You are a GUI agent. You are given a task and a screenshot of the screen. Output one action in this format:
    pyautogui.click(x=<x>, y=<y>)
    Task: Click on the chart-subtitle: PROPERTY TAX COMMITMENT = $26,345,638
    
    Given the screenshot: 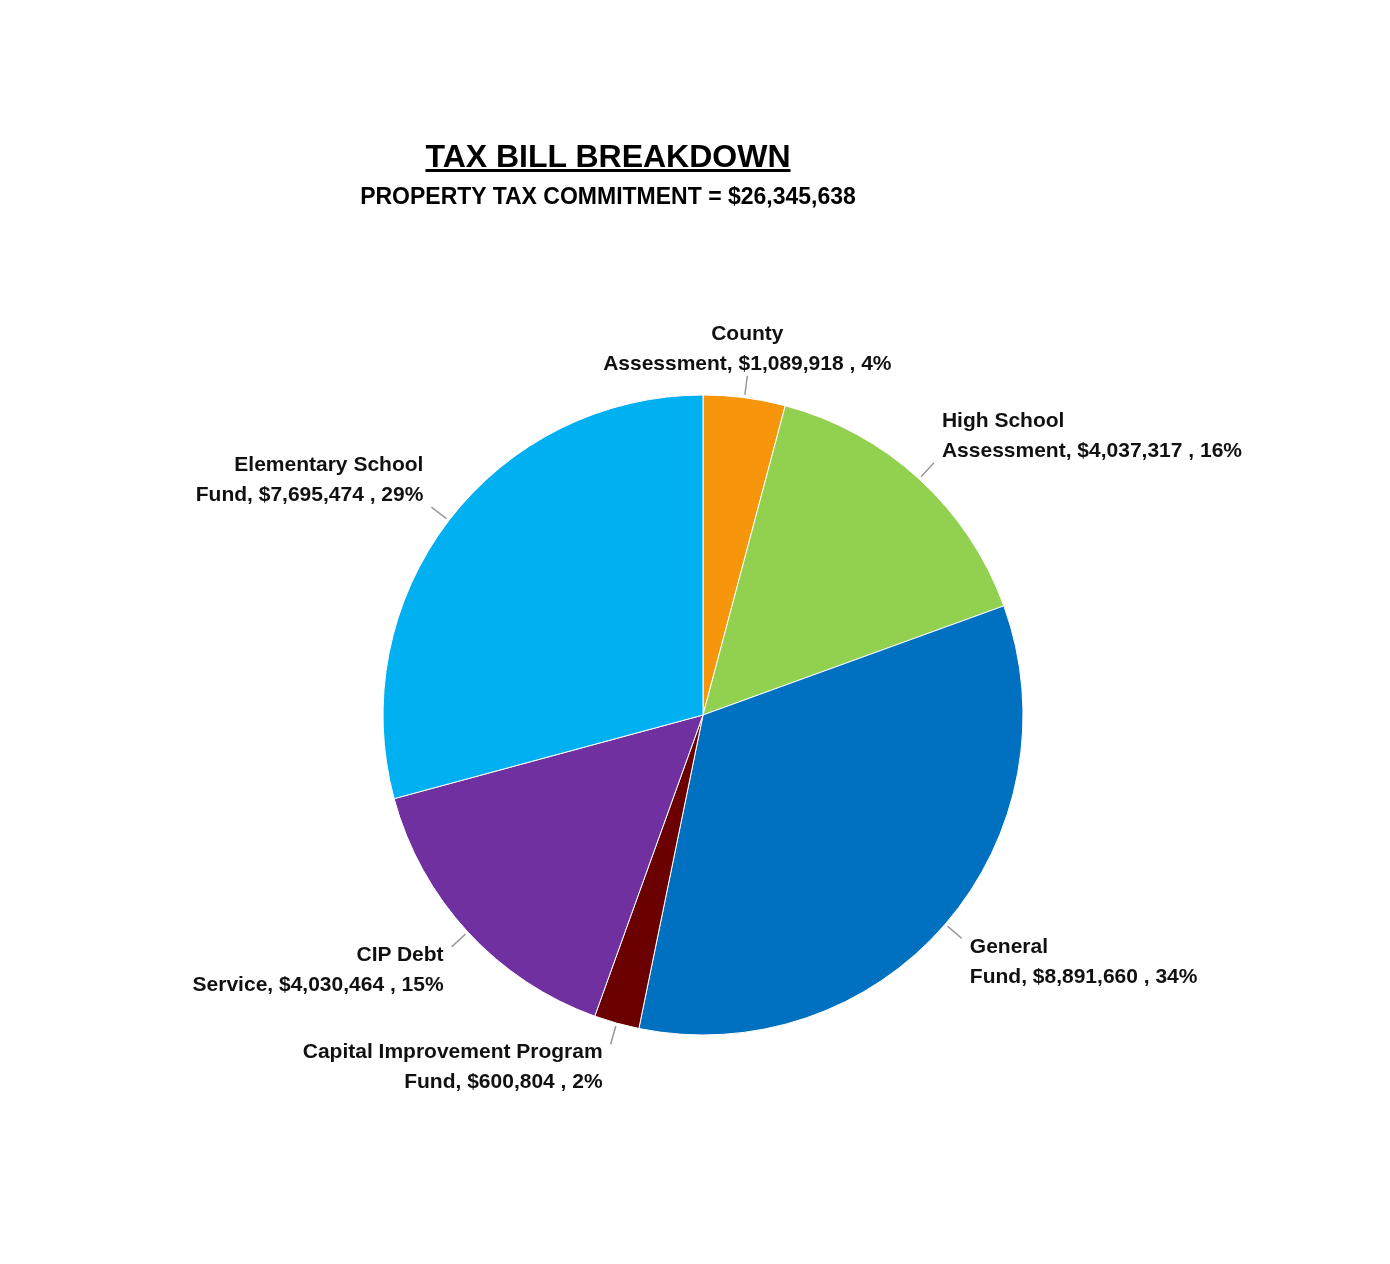 What is the action you would take?
    pyautogui.click(x=608, y=196)
    